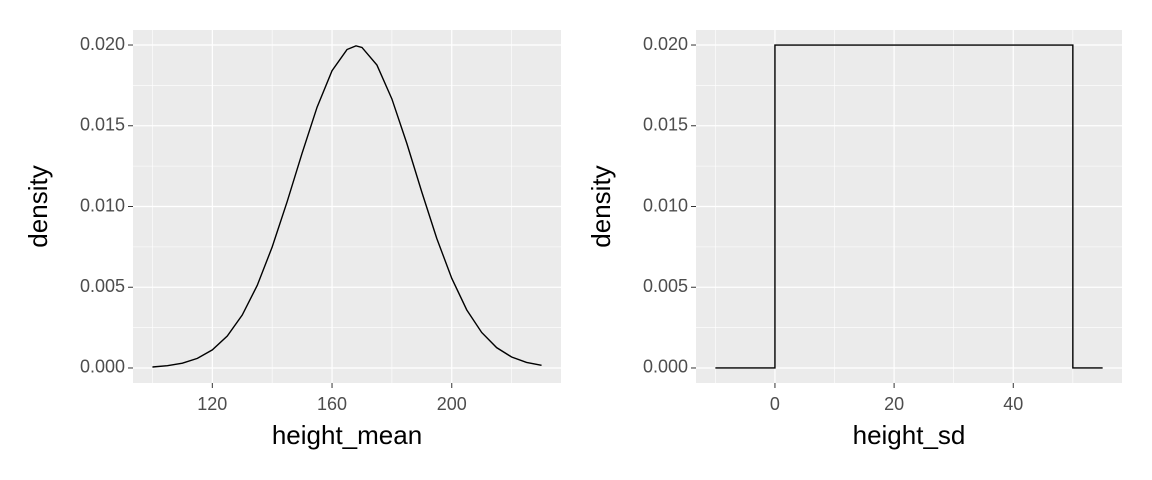 This screenshot has height=480, width=1152. What do you see at coordinates (212, 404) in the screenshot?
I see `x-tick-label: 120` at bounding box center [212, 404].